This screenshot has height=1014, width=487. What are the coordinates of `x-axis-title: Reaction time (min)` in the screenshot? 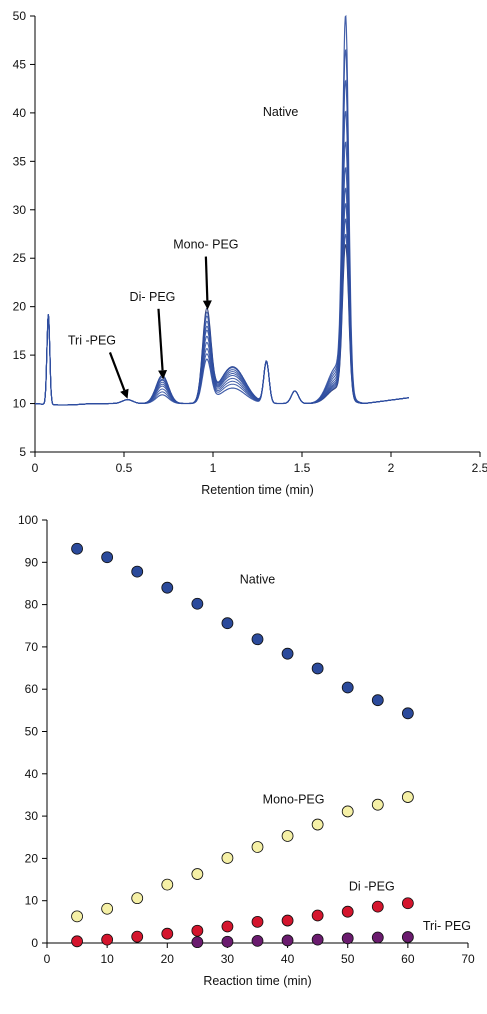 It's located at (257, 981).